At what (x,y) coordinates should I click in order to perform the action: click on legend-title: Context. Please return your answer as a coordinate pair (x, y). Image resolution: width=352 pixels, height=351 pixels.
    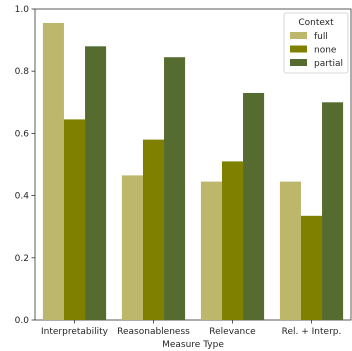
    Looking at the image, I should click on (316, 23).